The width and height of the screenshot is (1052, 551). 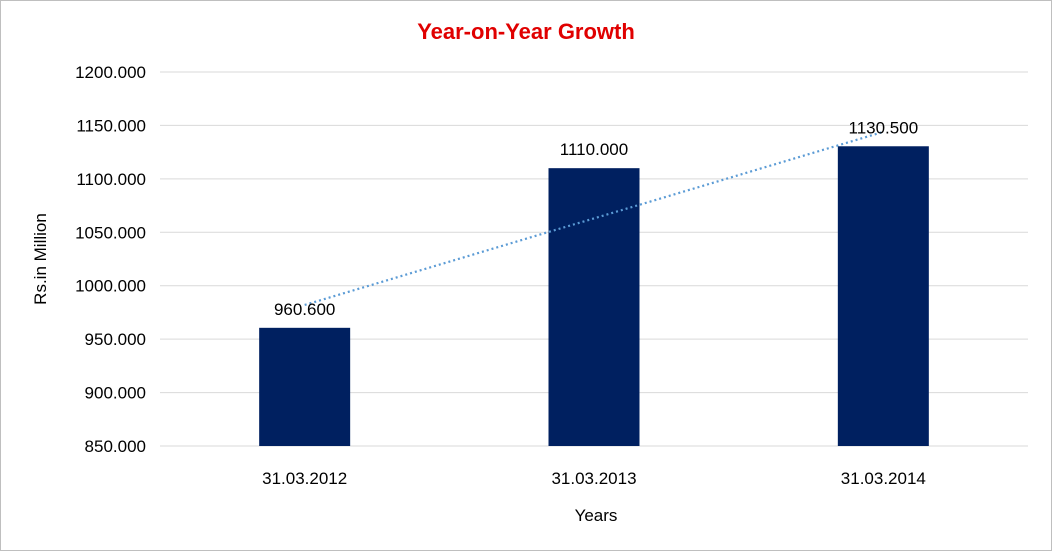 What do you see at coordinates (40, 259) in the screenshot?
I see `y-axis-title: Rs.in Million` at bounding box center [40, 259].